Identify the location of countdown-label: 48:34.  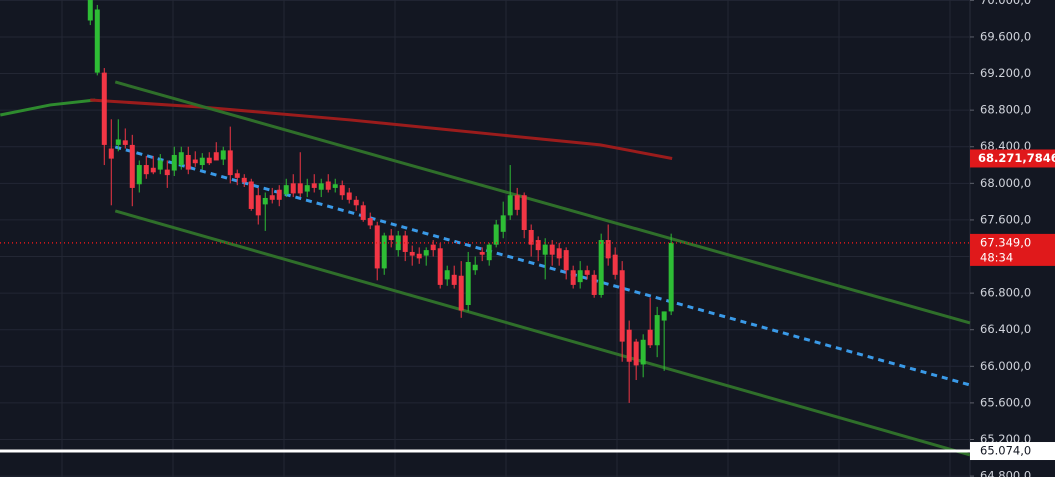
(996, 257).